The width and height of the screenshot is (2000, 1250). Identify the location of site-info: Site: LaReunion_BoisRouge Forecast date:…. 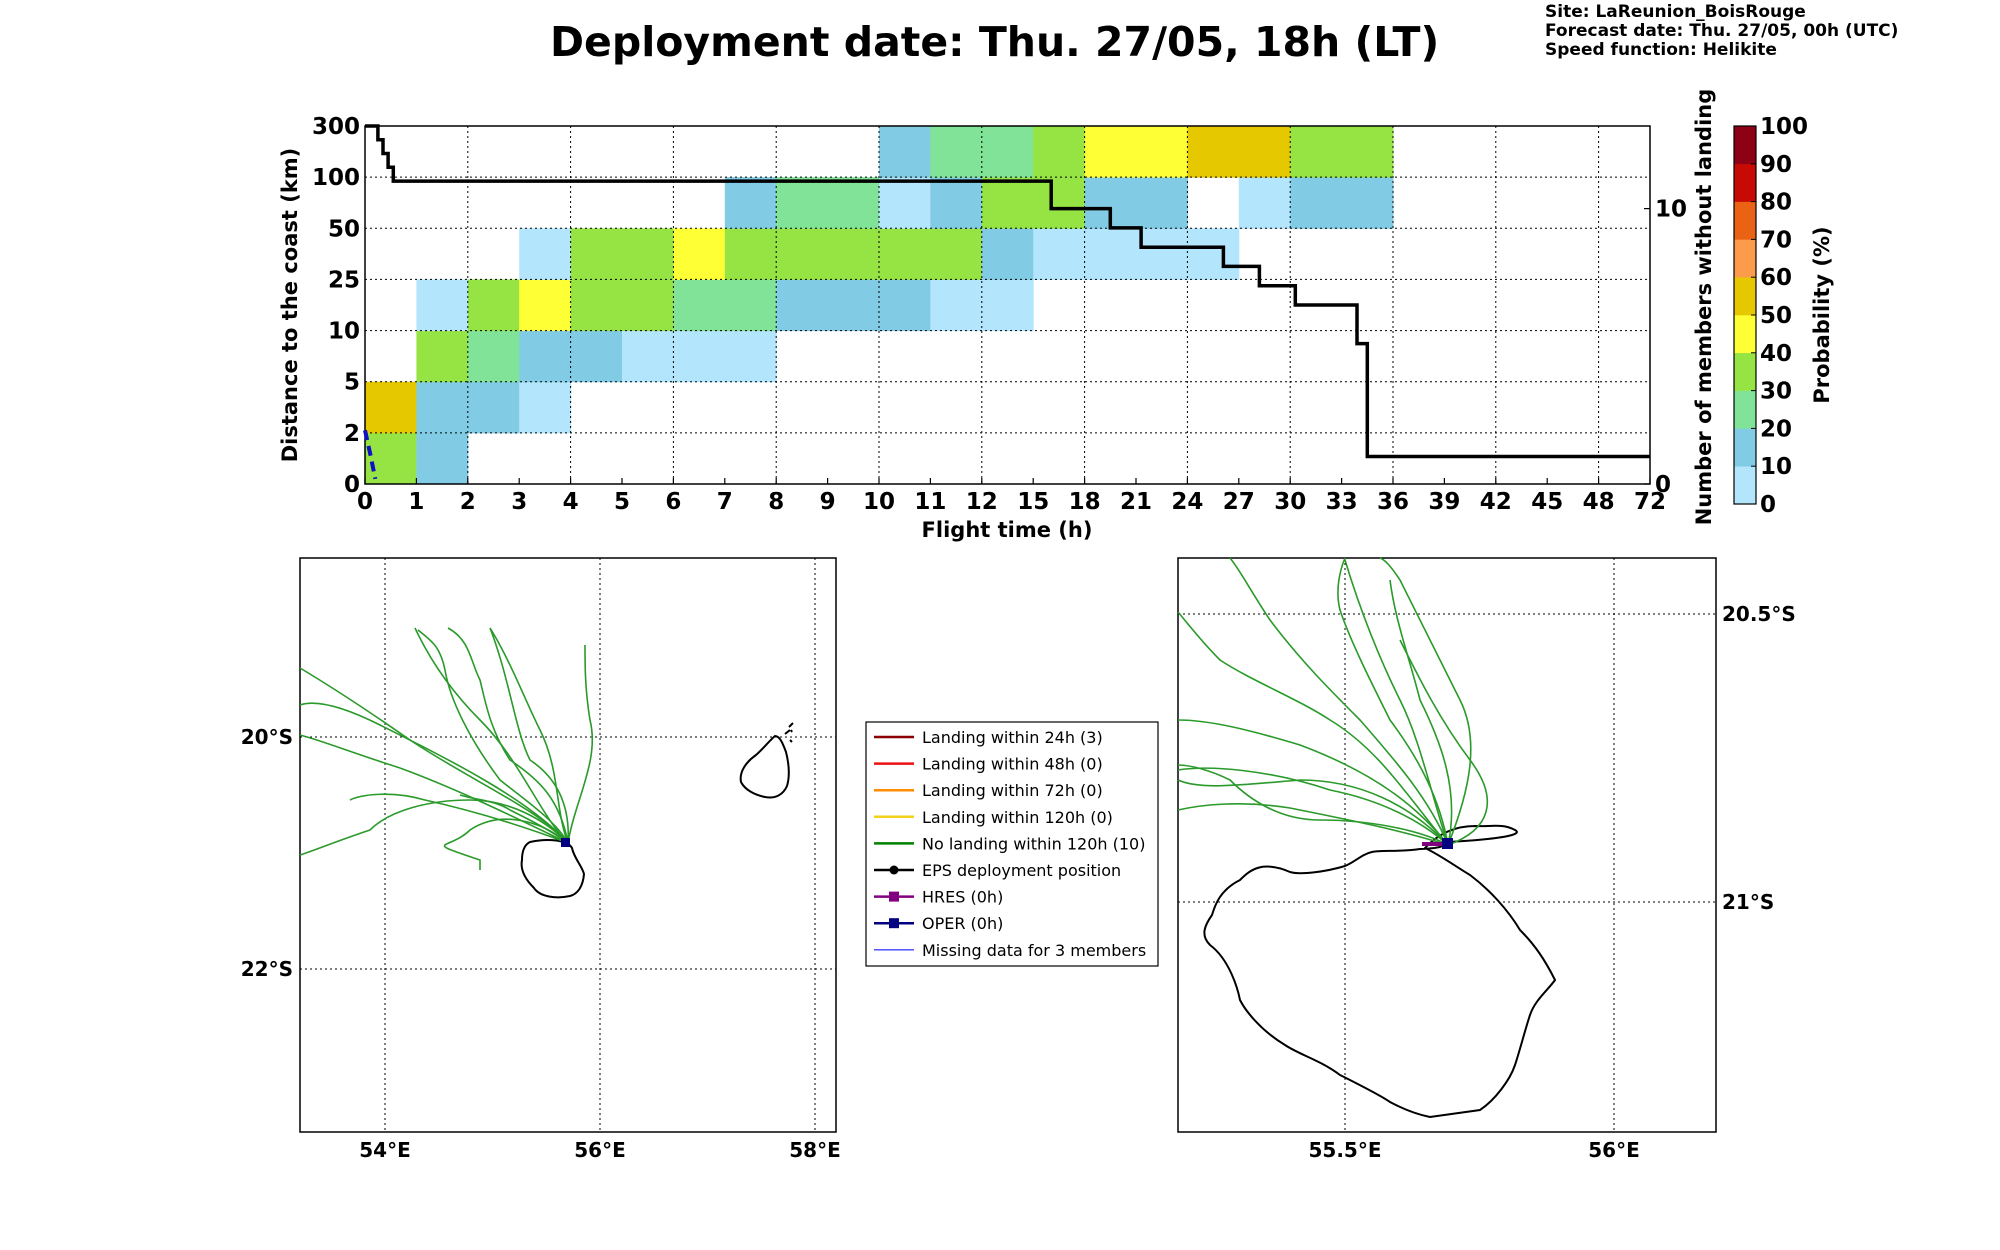
(1721, 31).